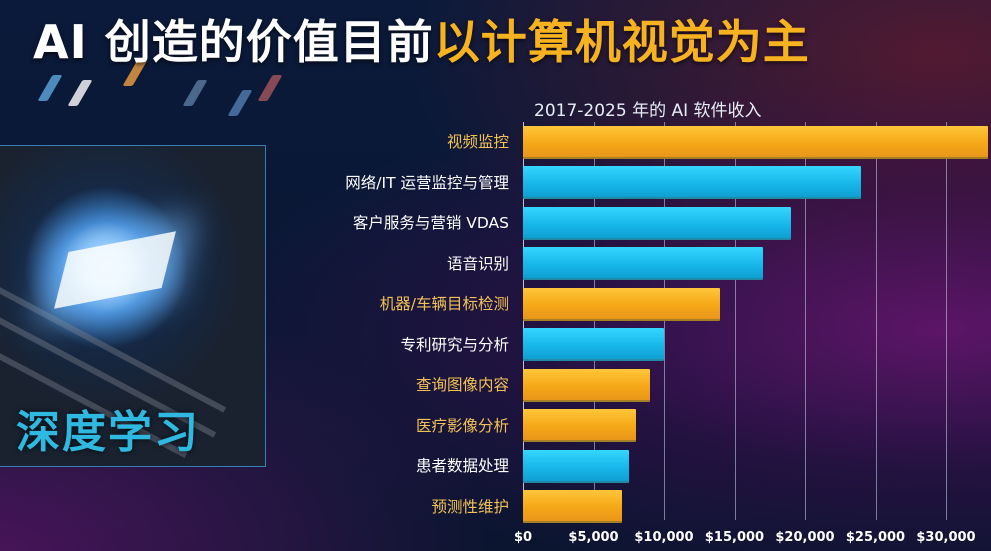 The width and height of the screenshot is (991, 551). Describe the element at coordinates (115, 270) in the screenshot. I see `glowing-chip-icon` at that location.